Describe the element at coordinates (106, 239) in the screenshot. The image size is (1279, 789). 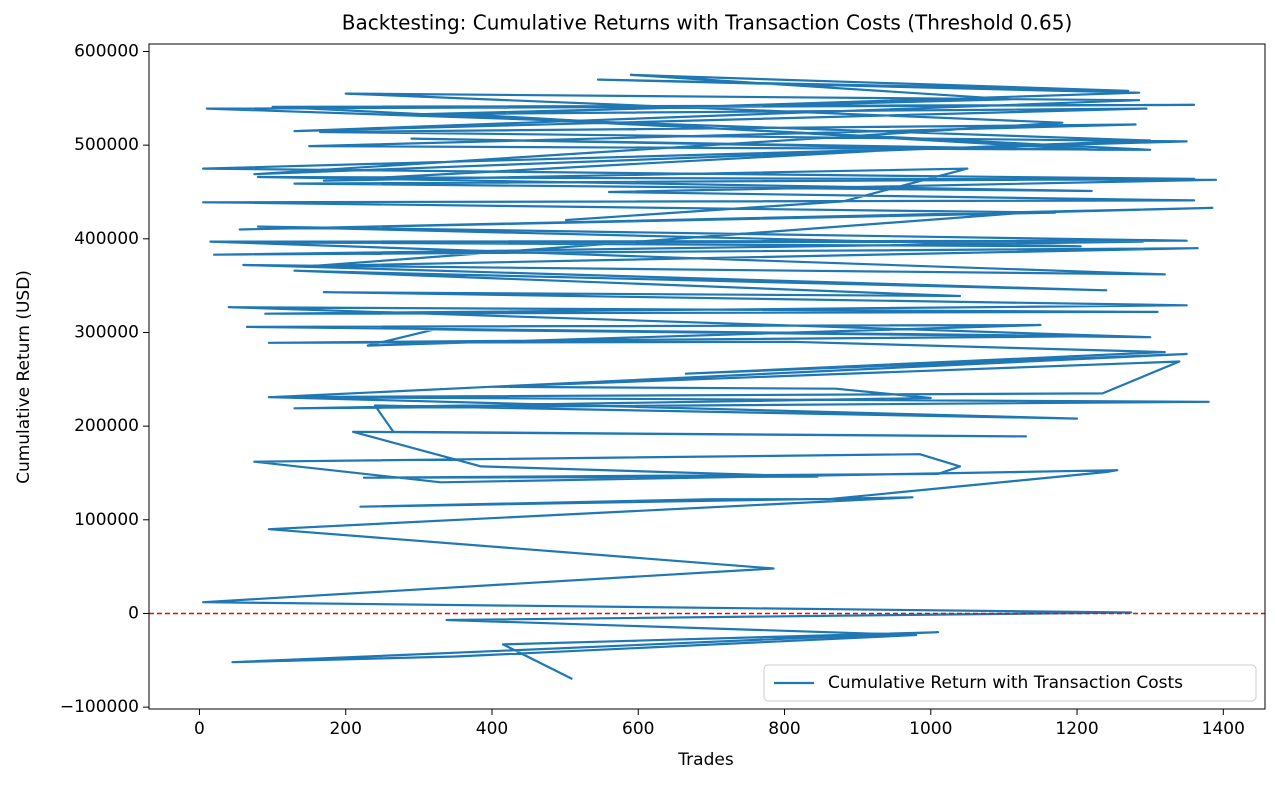
I see `y-tick-label: 400000` at that location.